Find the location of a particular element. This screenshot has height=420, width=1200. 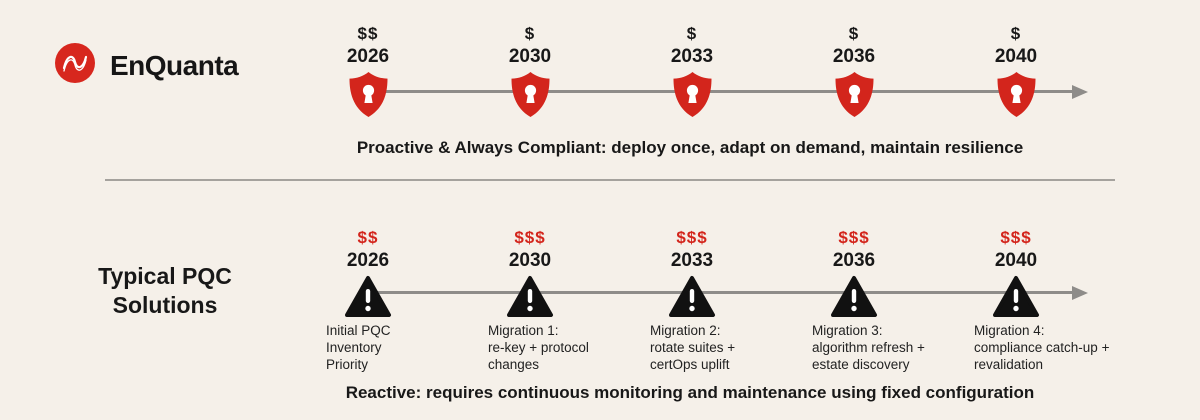

wave-logo-icon is located at coordinates (75, 65).